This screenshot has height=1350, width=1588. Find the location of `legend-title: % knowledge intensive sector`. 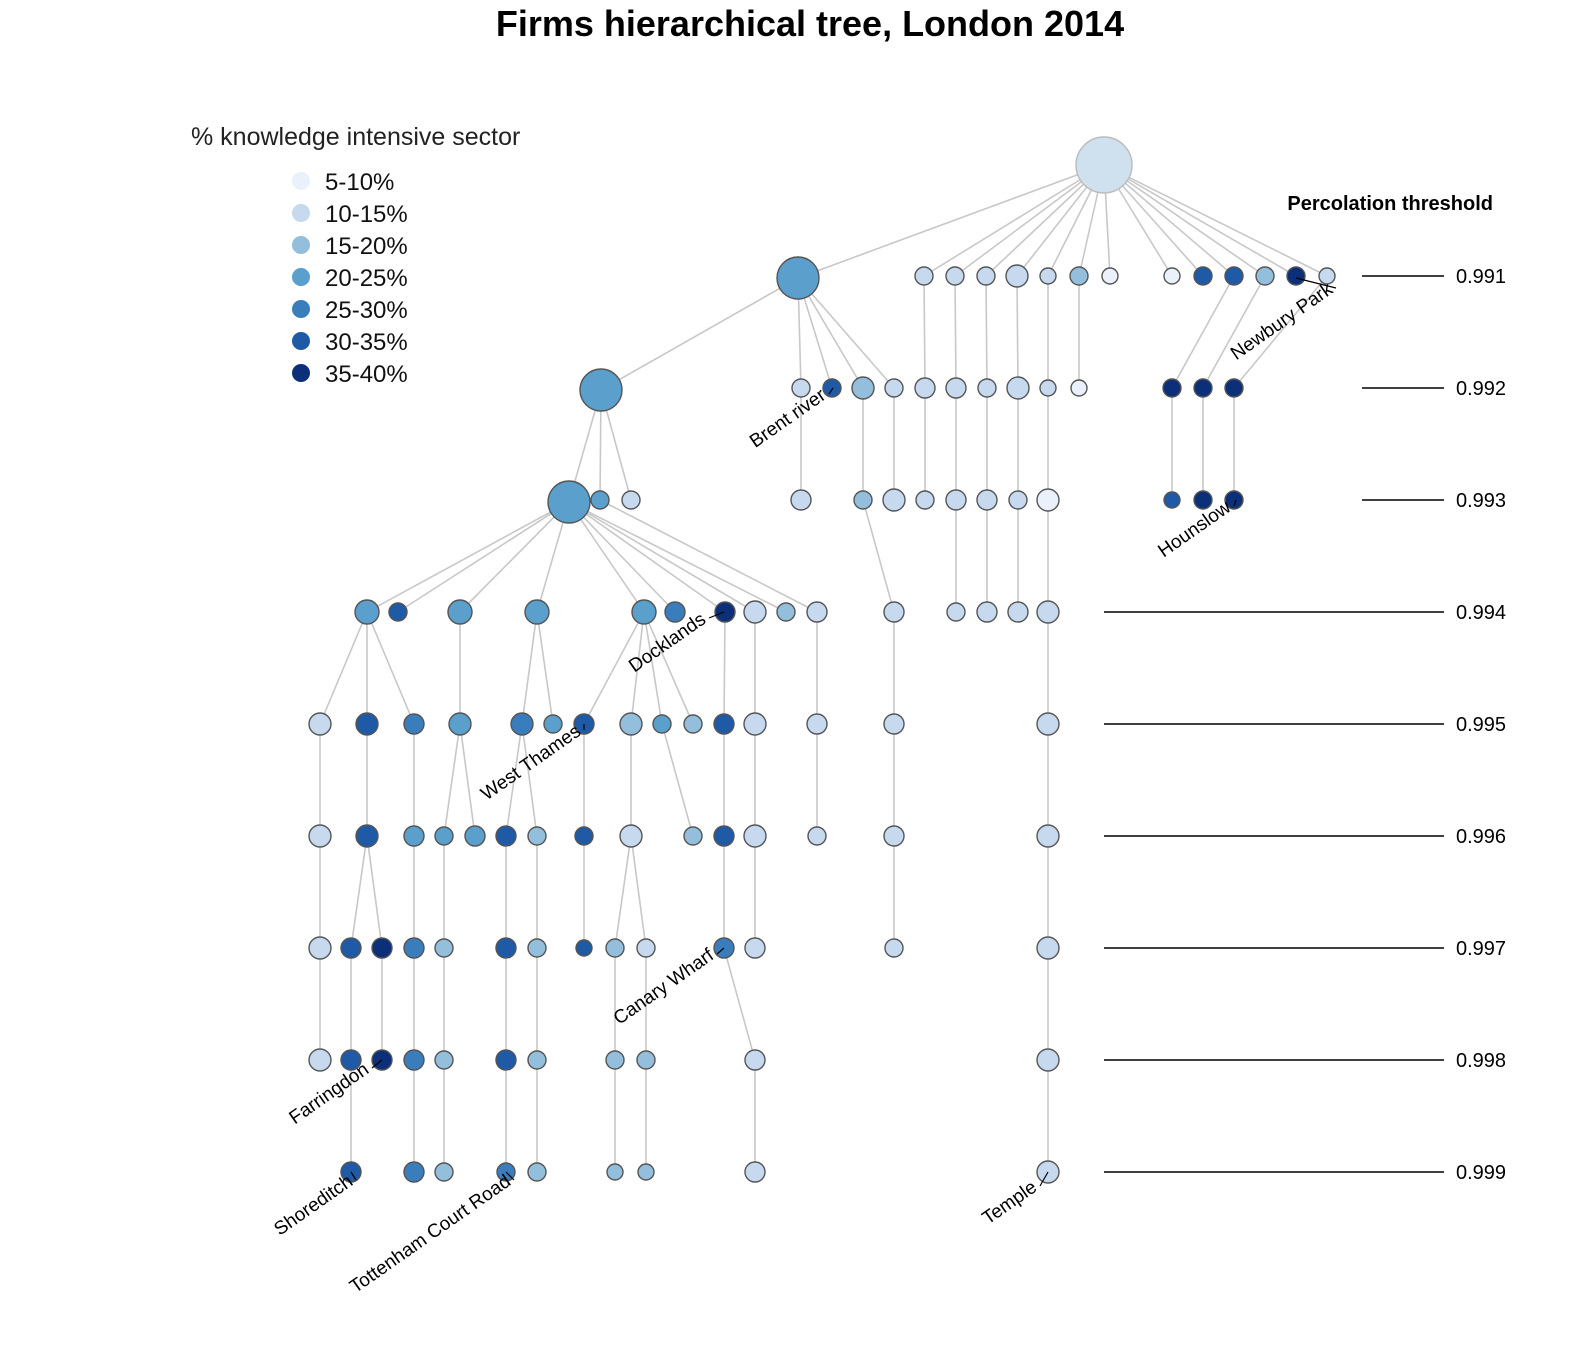

legend-title: % knowledge intensive sector is located at coordinates (355, 137).